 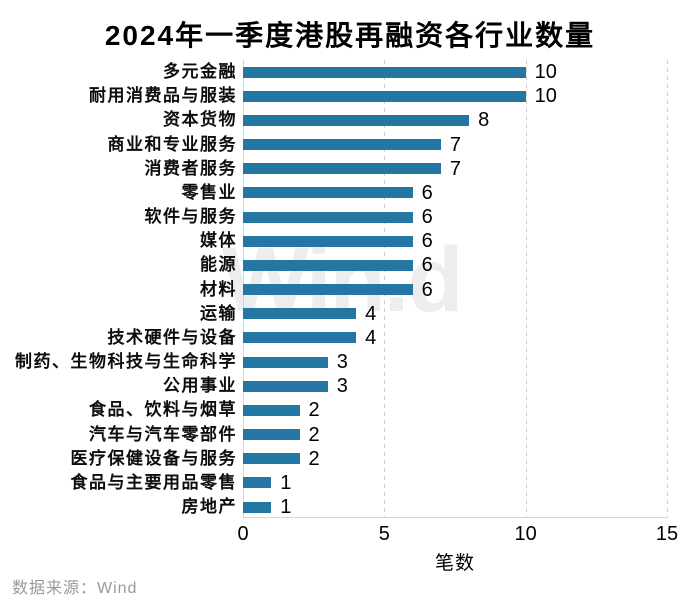 I want to click on category-label: 软件与服务, so click(x=190, y=216).